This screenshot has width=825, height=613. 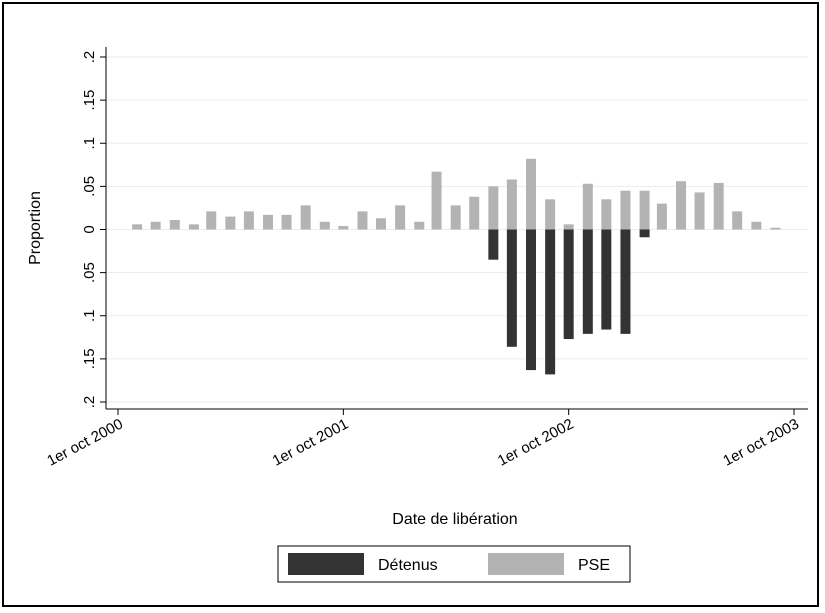 I want to click on x-tick-label: 1er oct 2000, so click(x=85, y=443).